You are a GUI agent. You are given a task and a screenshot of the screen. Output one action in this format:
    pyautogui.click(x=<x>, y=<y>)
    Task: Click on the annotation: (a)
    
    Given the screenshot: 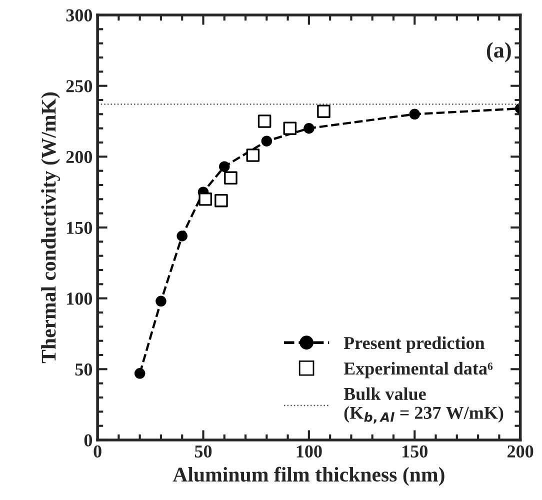 What is the action you would take?
    pyautogui.click(x=498, y=52)
    